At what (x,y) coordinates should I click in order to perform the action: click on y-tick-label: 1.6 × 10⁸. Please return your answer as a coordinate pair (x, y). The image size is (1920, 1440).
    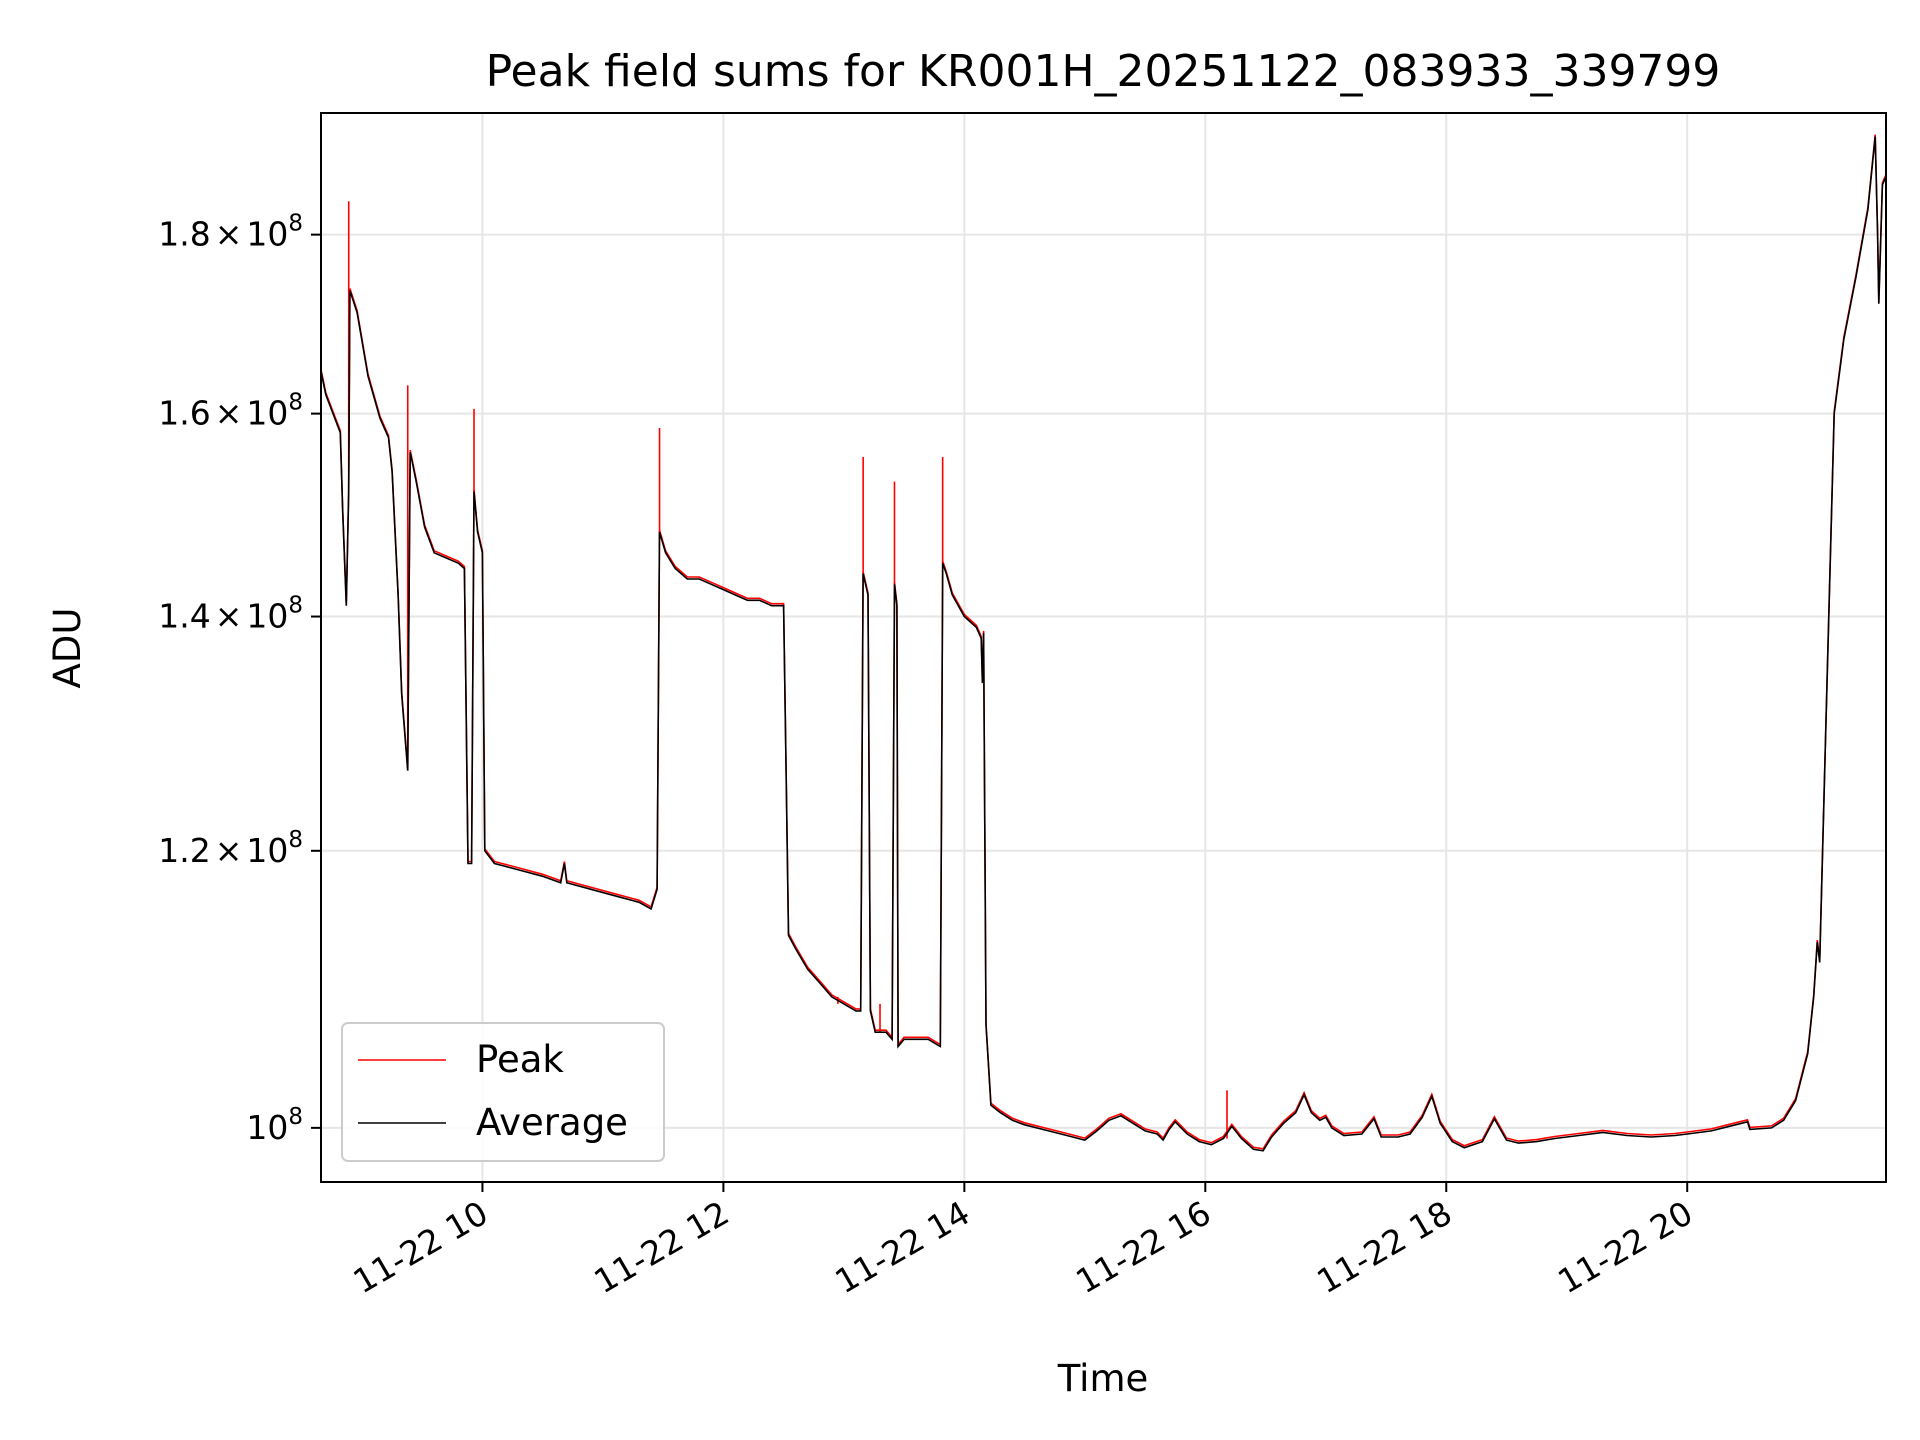
    Looking at the image, I should click on (230, 411).